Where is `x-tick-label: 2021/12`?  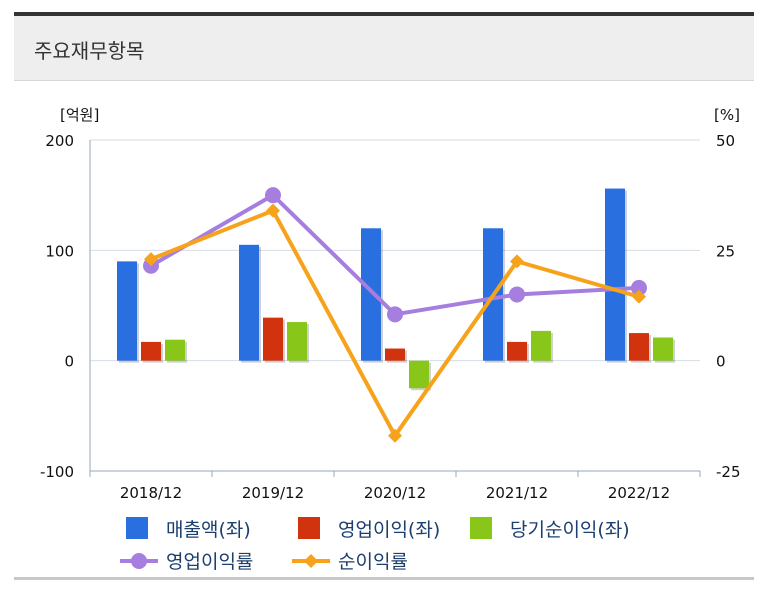 x-tick-label: 2021/12 is located at coordinates (517, 493).